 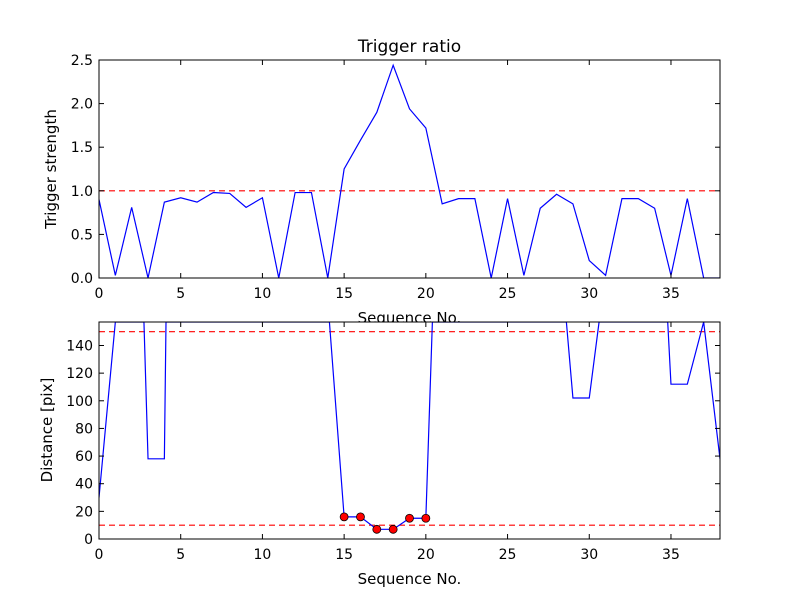 I want to click on y-tick-label: 20, so click(x=84, y=512).